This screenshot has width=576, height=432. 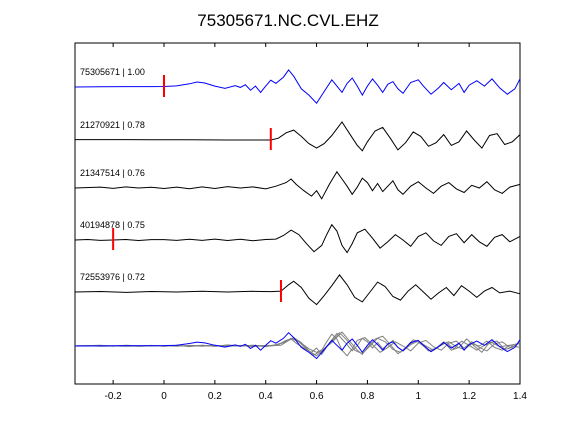 I want to click on overlay-master-trace, so click(x=297, y=345).